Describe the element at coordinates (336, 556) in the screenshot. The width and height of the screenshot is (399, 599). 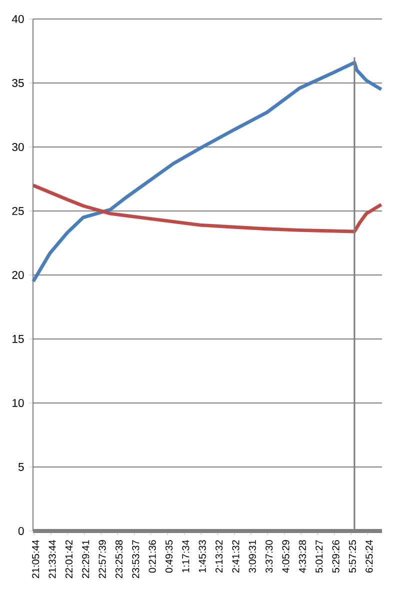
I see `x-tick-label: 5:29:26` at that location.